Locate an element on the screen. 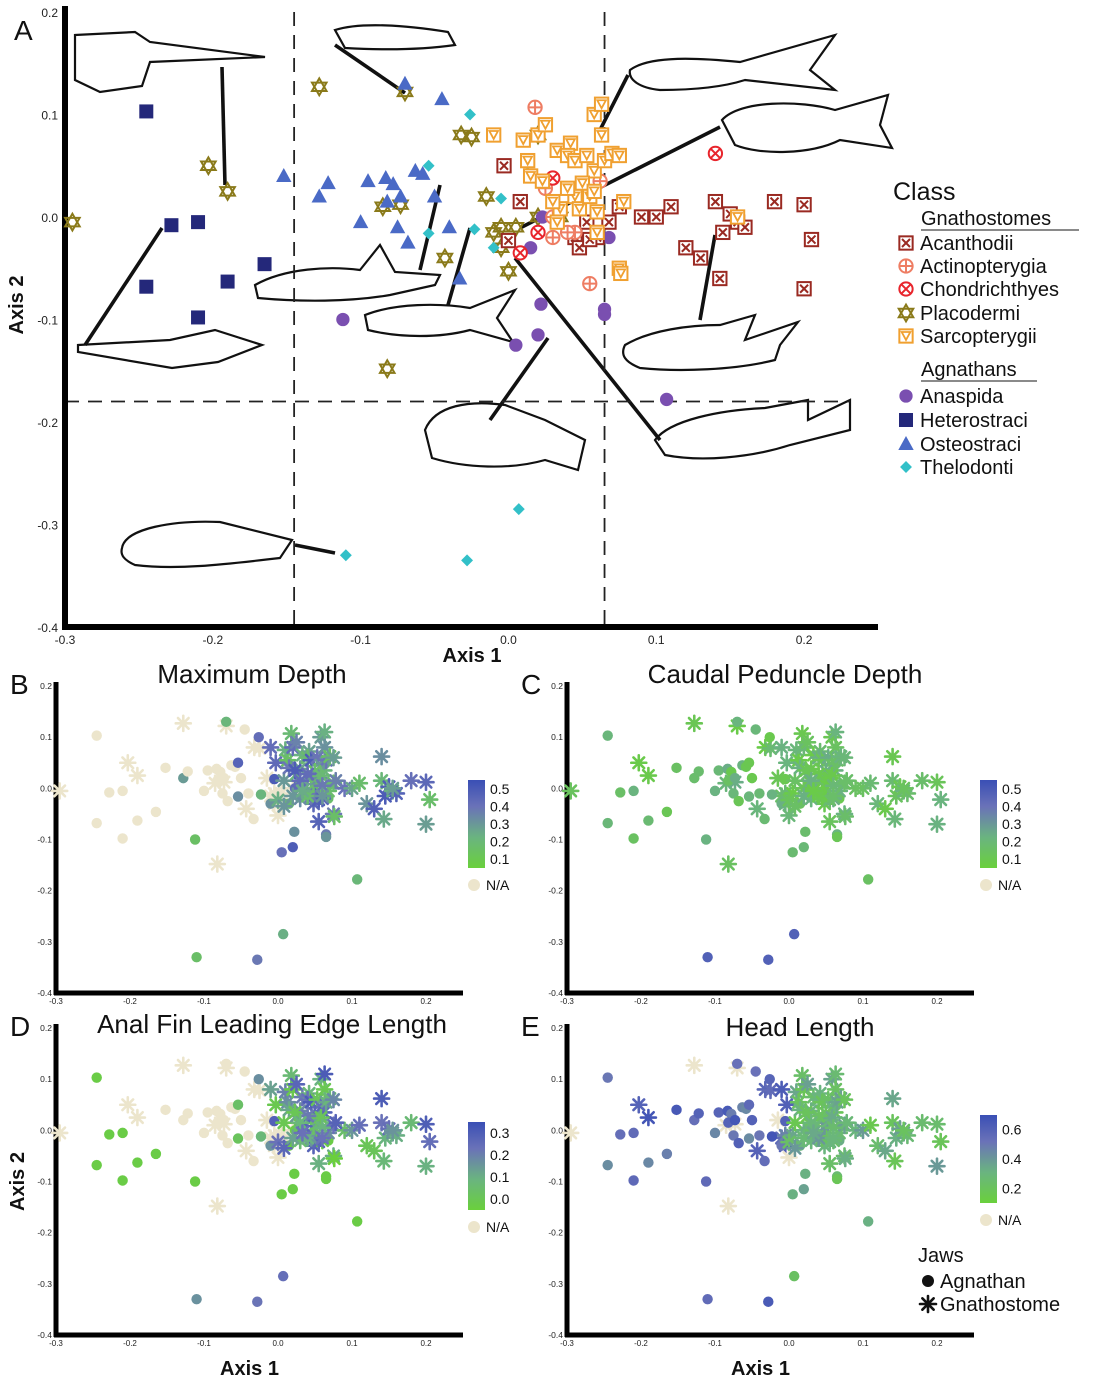 This screenshot has width=1107, height=1380. point-heterostraci is located at coordinates (146, 286).